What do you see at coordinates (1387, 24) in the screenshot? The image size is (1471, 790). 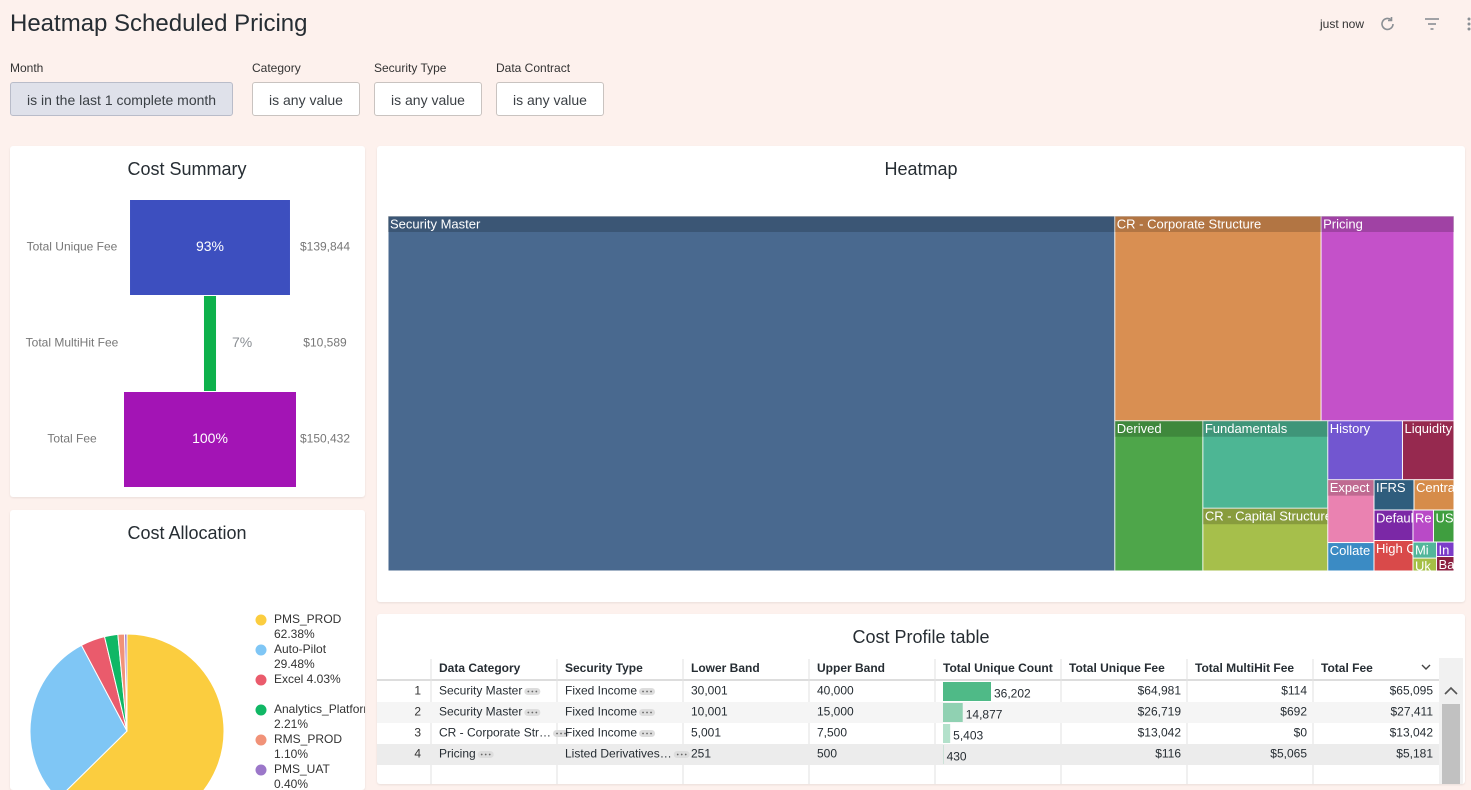 I see `refresh-icon` at bounding box center [1387, 24].